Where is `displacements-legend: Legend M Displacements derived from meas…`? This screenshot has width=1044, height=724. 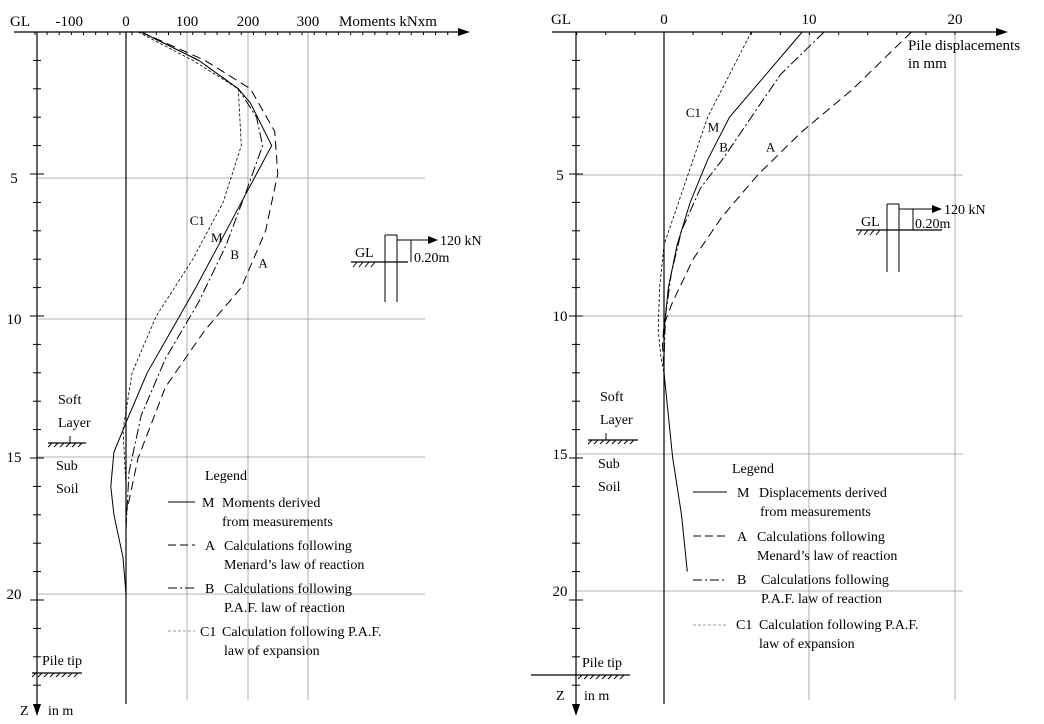 displacements-legend: Legend M Displacements derived from meas… is located at coordinates (806, 557).